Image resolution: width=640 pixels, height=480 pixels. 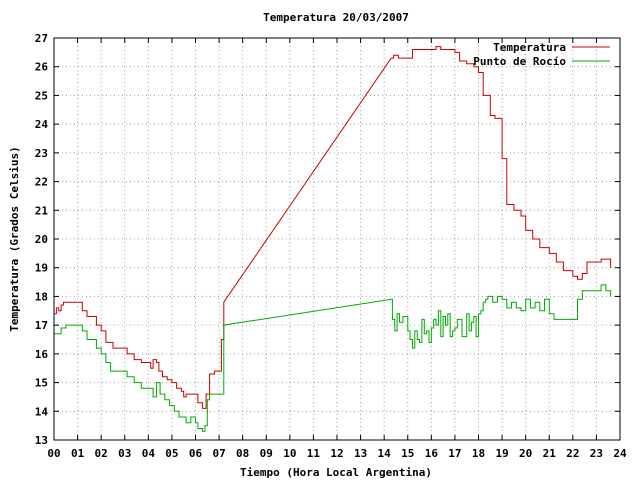 What do you see at coordinates (41, 296) in the screenshot?
I see `y-tick-label: 18` at bounding box center [41, 296].